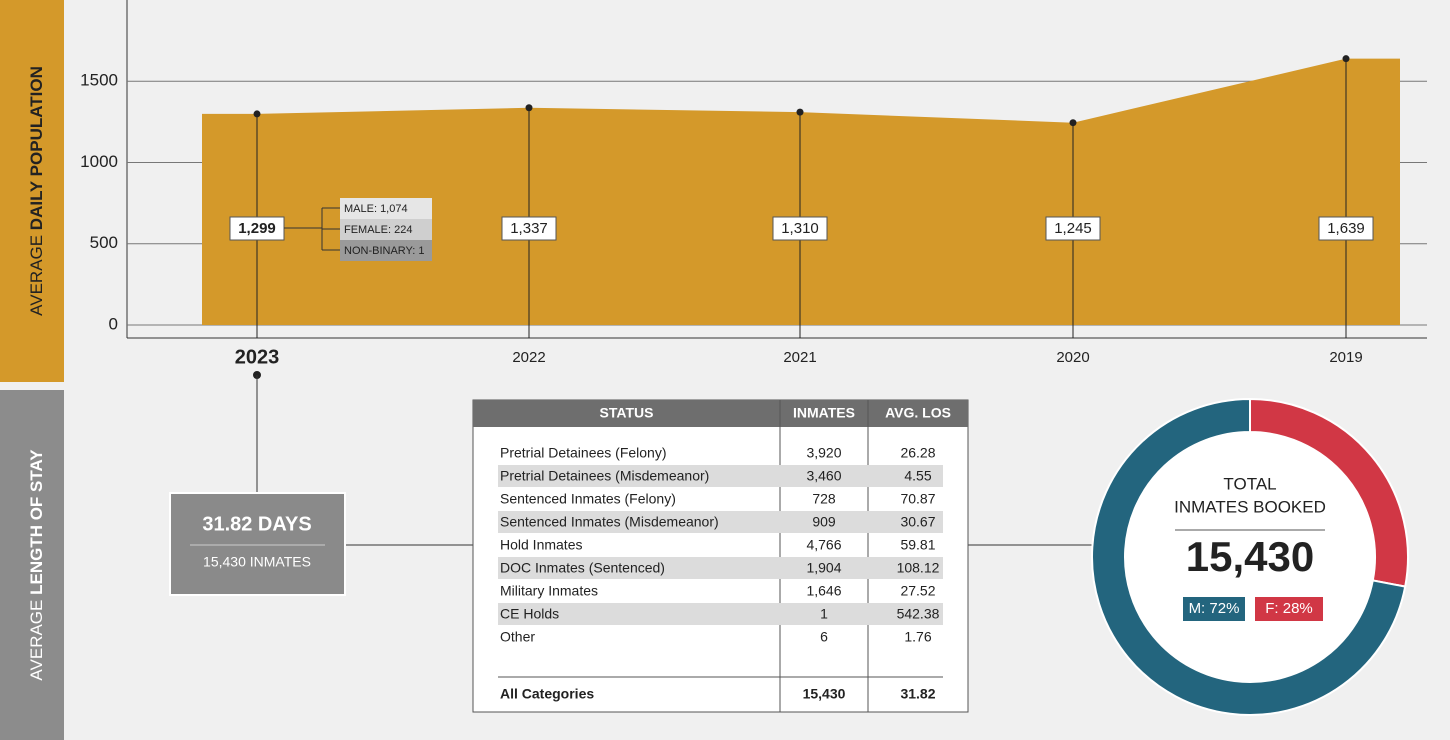 Image resolution: width=1450 pixels, height=740 pixels. I want to click on table-cell: Other, so click(517, 637).